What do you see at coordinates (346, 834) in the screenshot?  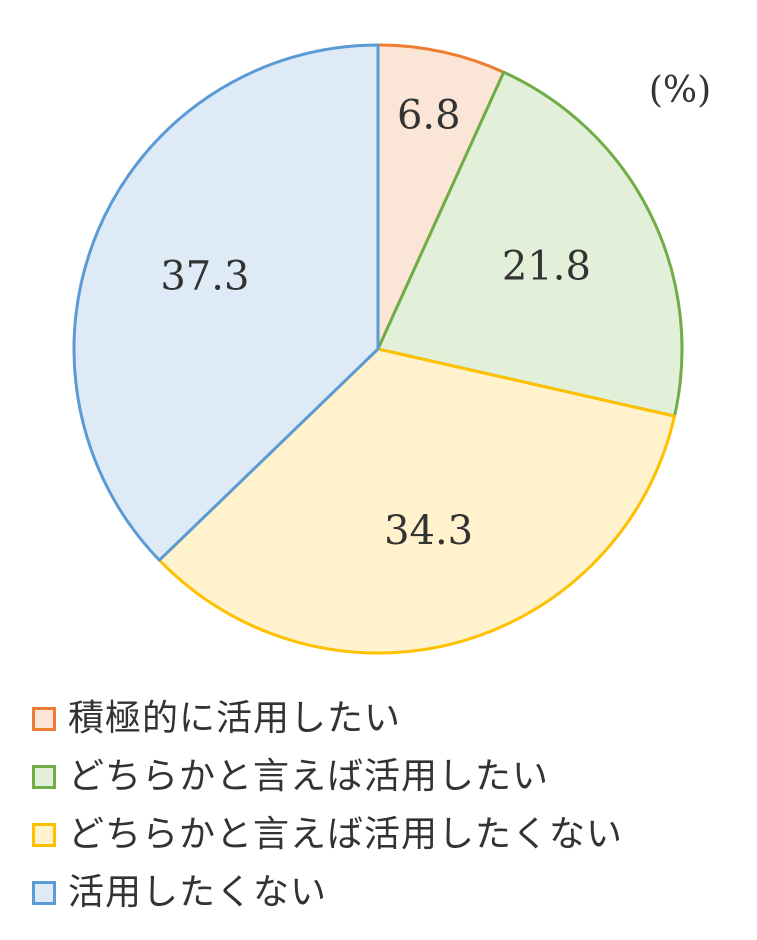 I see `legend-label-2: どちらかと言えば活用したくない` at bounding box center [346, 834].